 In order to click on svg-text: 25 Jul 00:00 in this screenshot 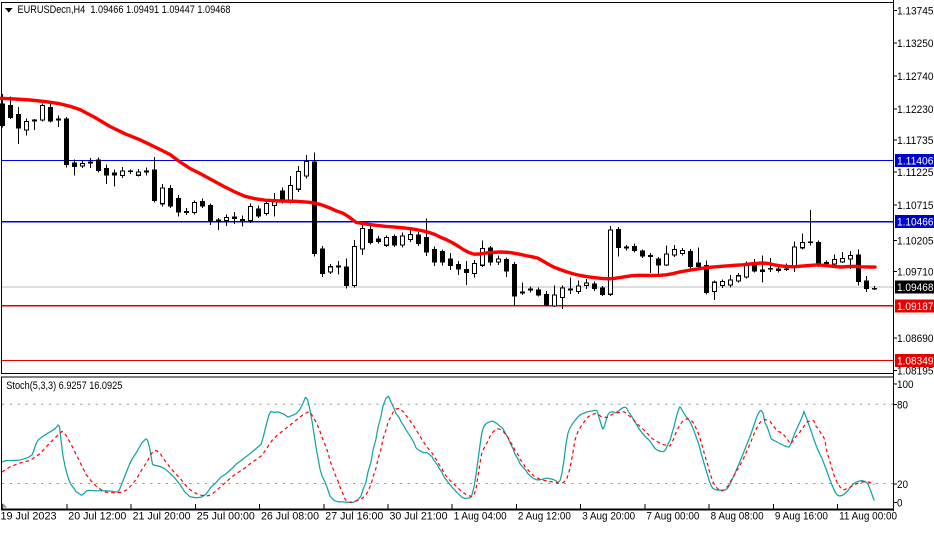, I will do `click(226, 517)`.